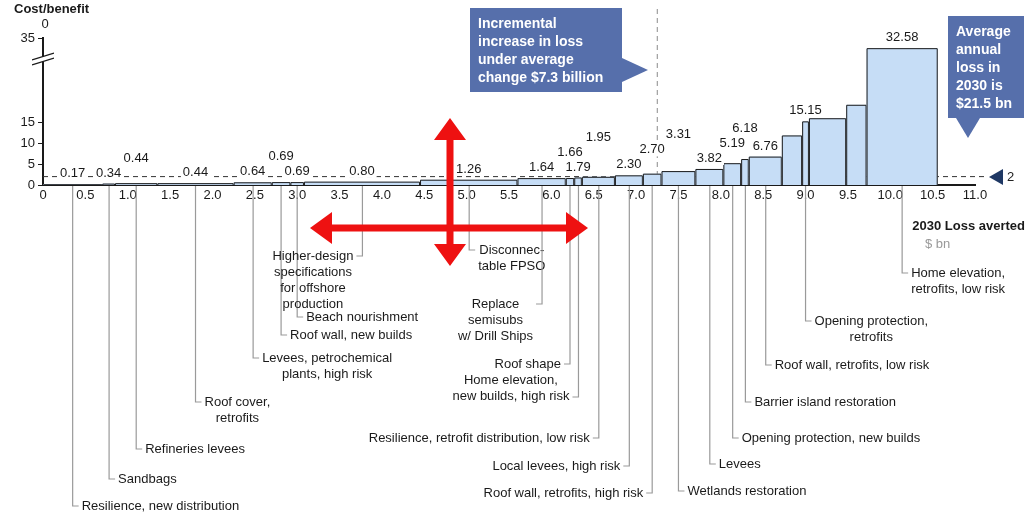  Describe the element at coordinates (847, 195) in the screenshot. I see `x-tick-label: 9.5` at that location.